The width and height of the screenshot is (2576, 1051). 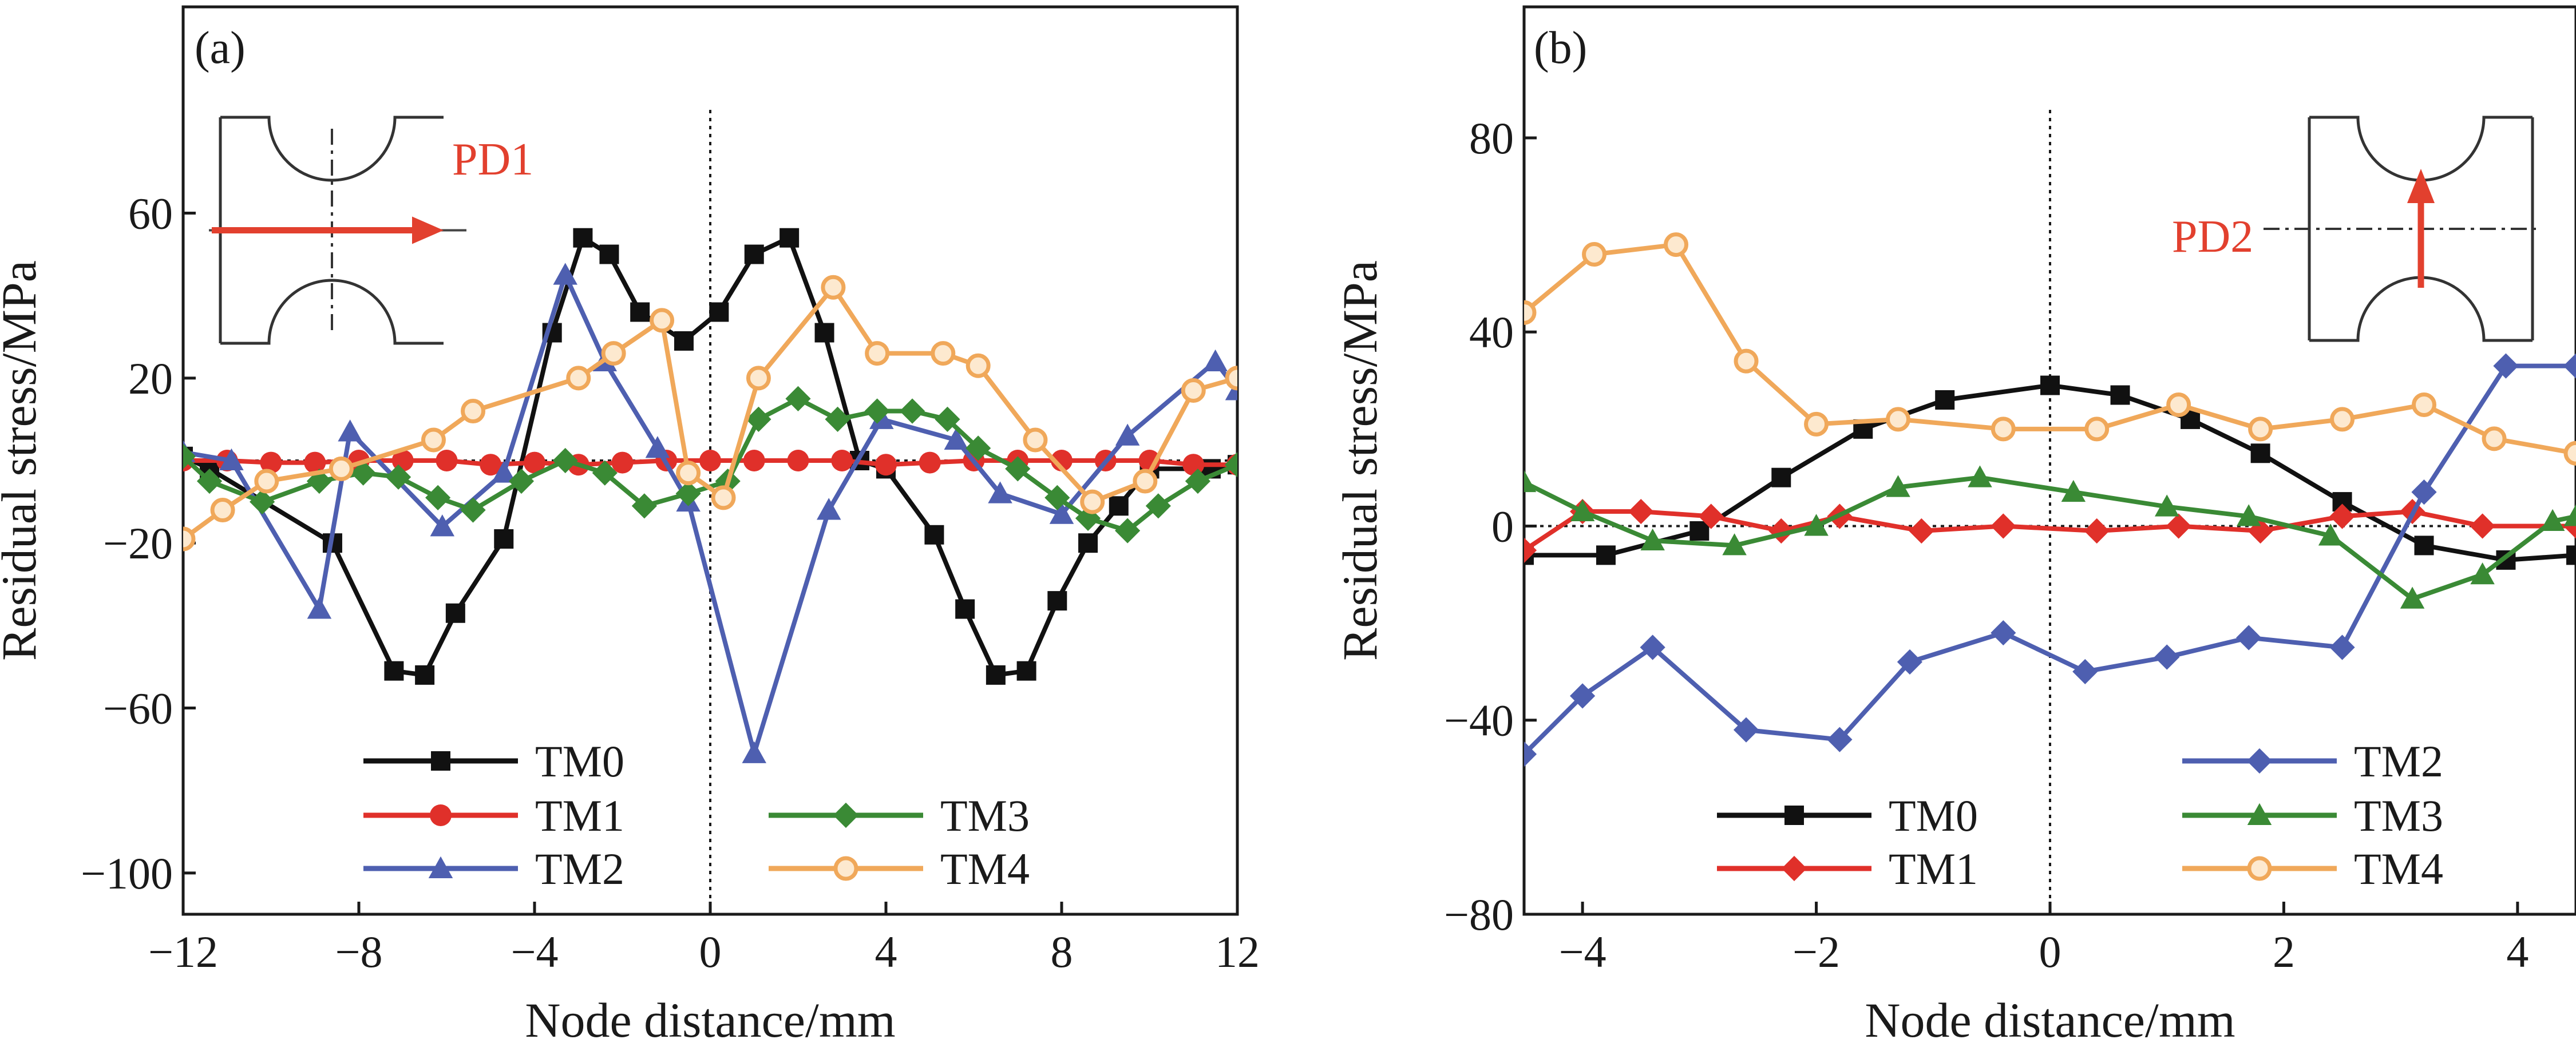 I want to click on inset-top-notch, so click(x=332, y=149).